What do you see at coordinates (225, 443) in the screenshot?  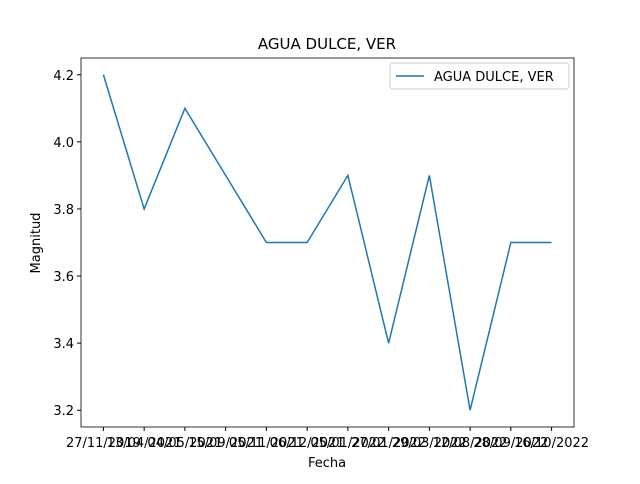 I see `x-tick-label: 15/09/2021` at bounding box center [225, 443].